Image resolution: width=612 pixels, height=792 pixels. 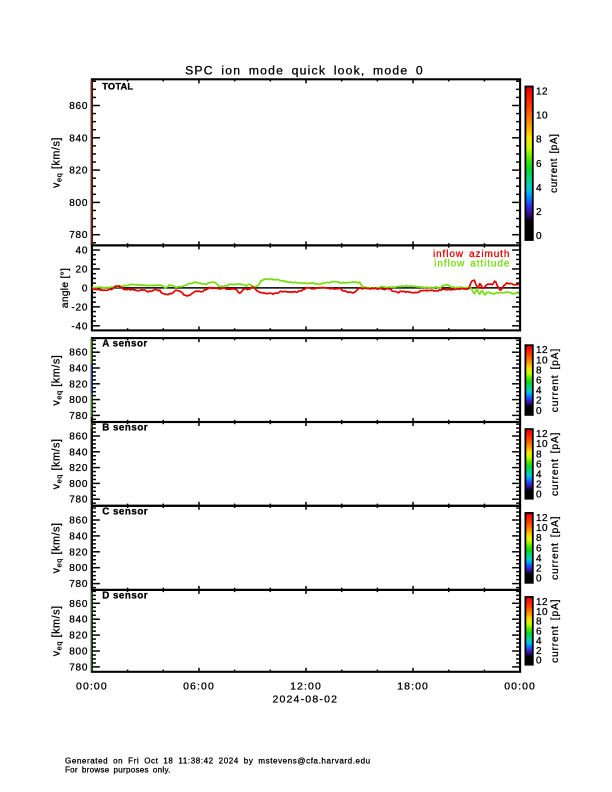 What do you see at coordinates (125, 344) in the screenshot?
I see `svg-text: A sensor` at bounding box center [125, 344].